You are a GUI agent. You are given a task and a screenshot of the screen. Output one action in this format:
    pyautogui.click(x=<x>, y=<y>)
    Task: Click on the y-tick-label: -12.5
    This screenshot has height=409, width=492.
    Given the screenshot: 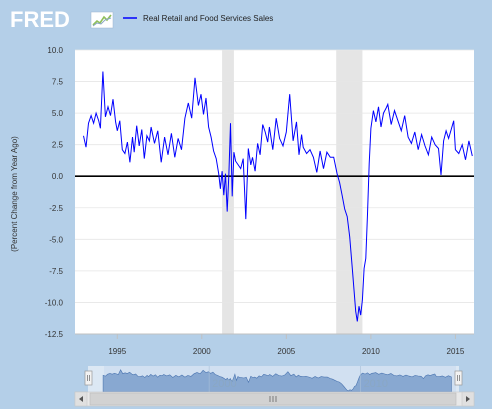 What is the action you would take?
    pyautogui.click(x=54, y=334)
    